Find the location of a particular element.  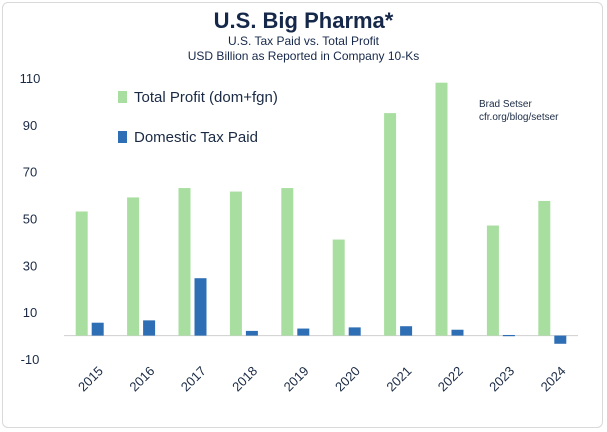

y-tick-label: 50 is located at coordinates (30, 219).